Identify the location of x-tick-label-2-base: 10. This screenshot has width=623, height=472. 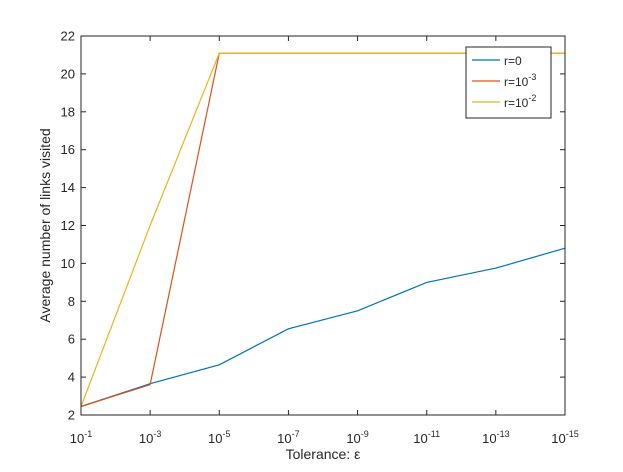
(215, 438).